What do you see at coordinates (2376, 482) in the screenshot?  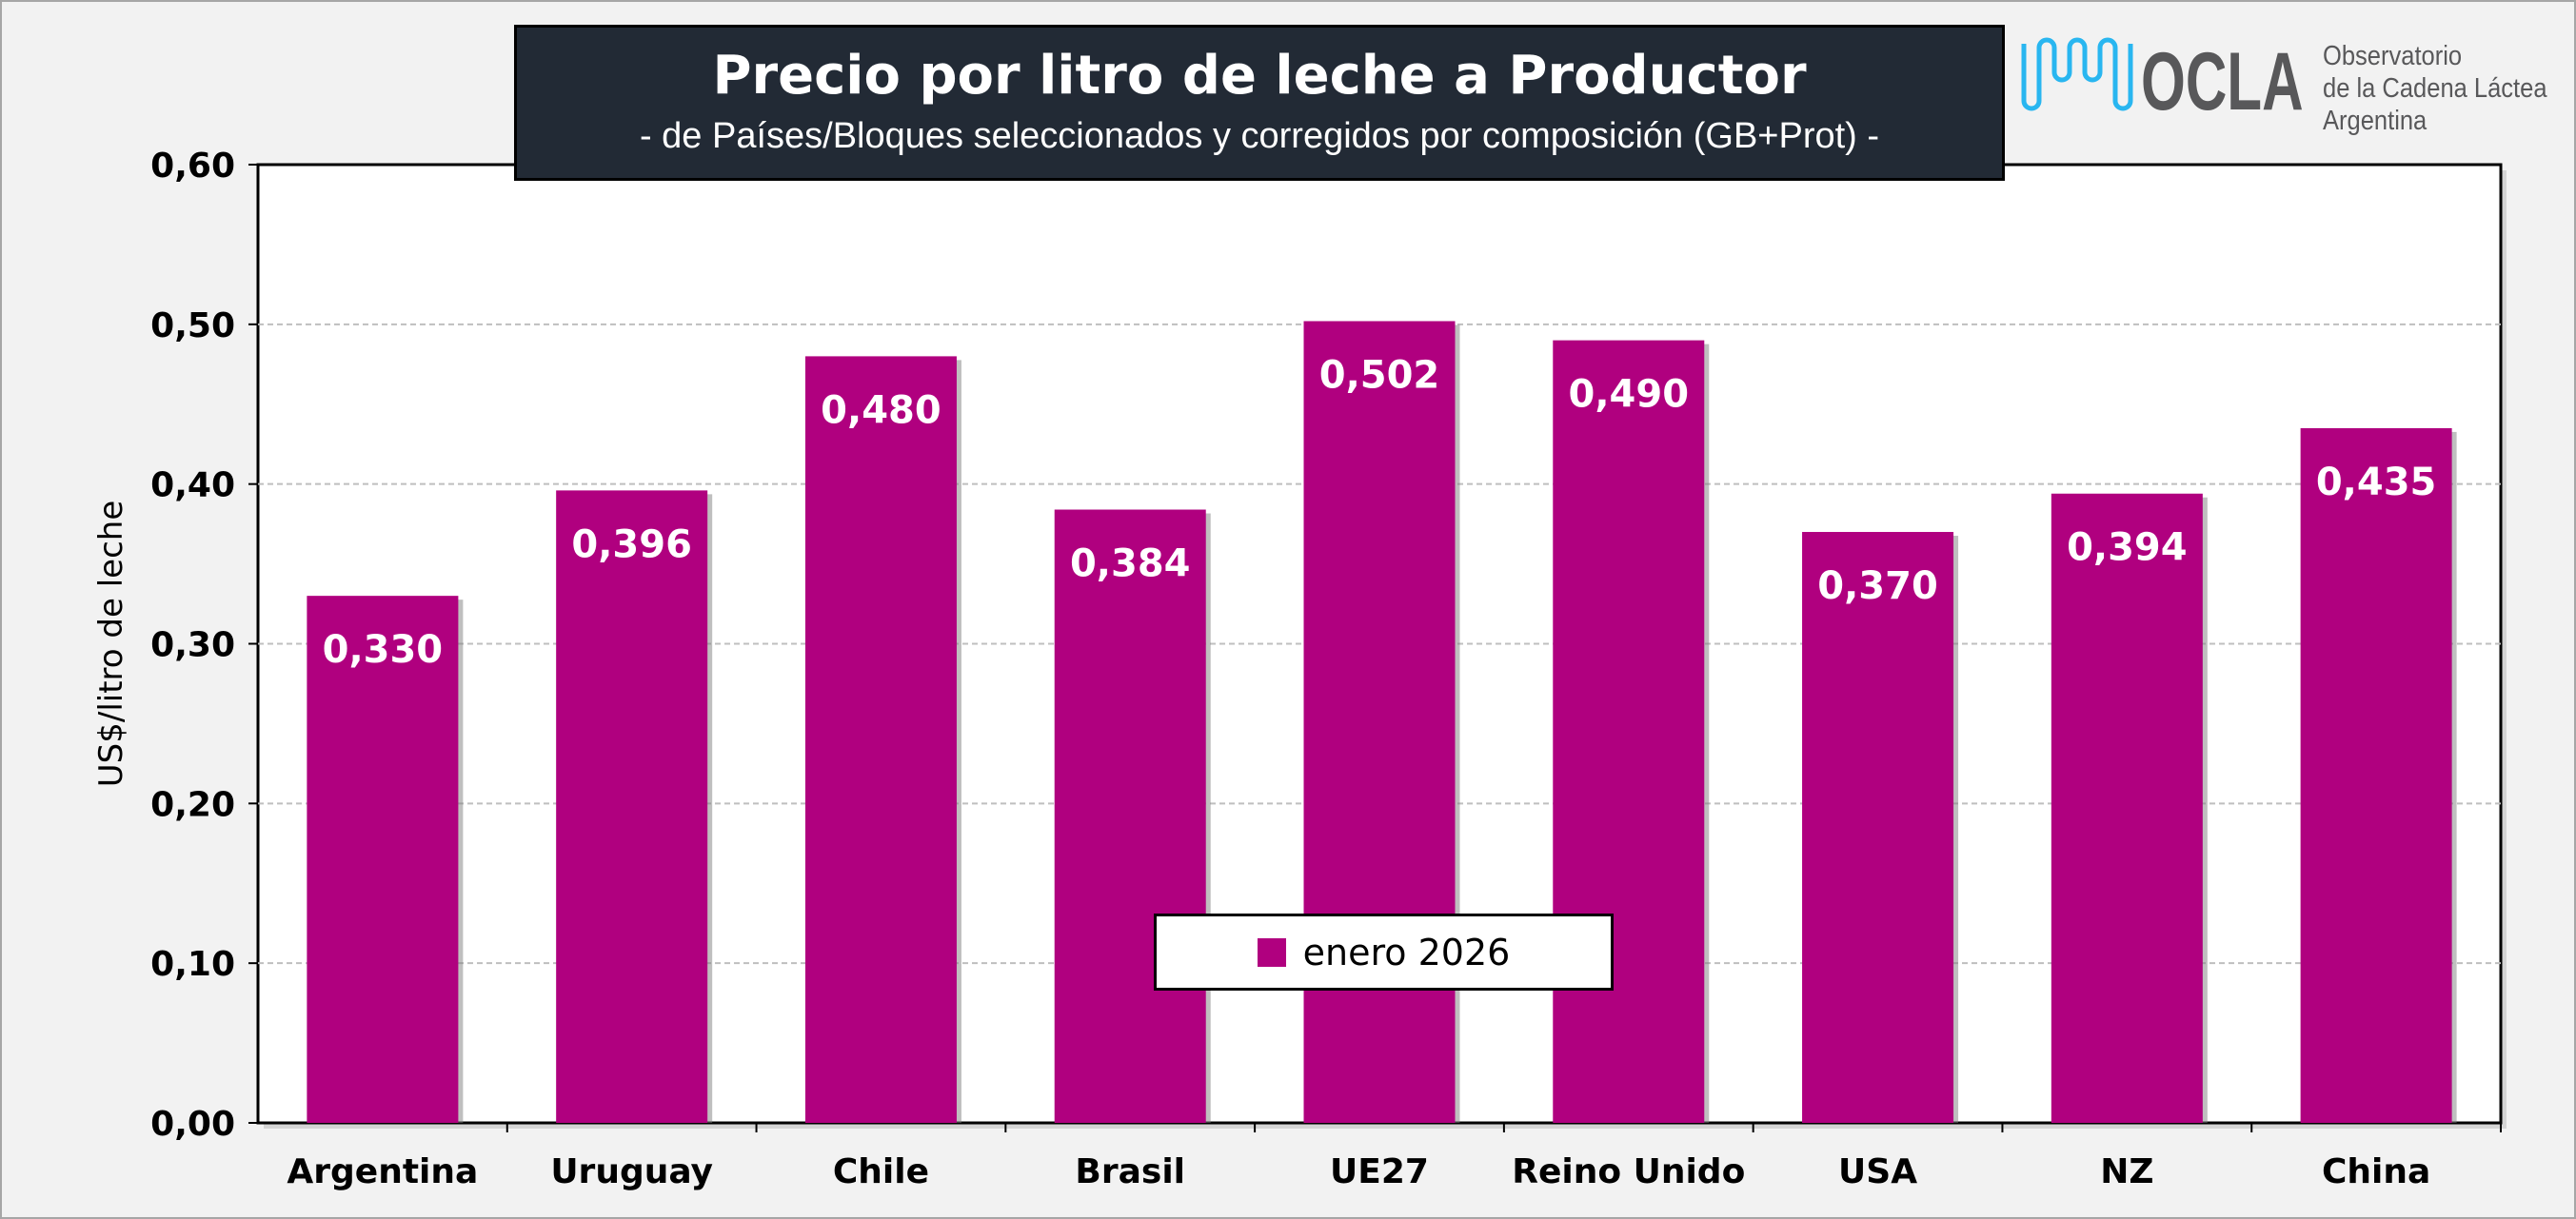 I see `data-label: 0,435` at bounding box center [2376, 482].